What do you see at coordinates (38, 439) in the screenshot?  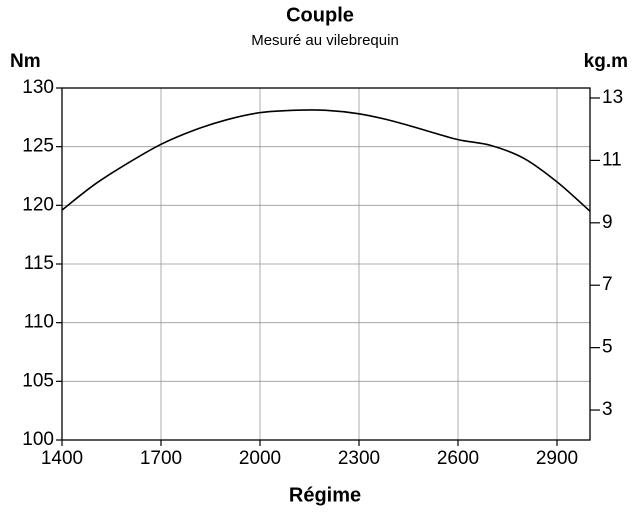 I see `y-tick-label: 100` at bounding box center [38, 439].